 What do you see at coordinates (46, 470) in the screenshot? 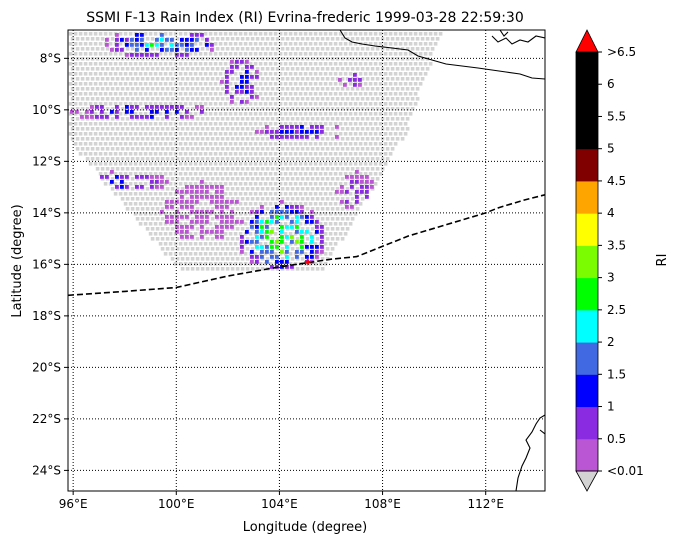
I see `y-tick-label: 24°S` at bounding box center [46, 470].